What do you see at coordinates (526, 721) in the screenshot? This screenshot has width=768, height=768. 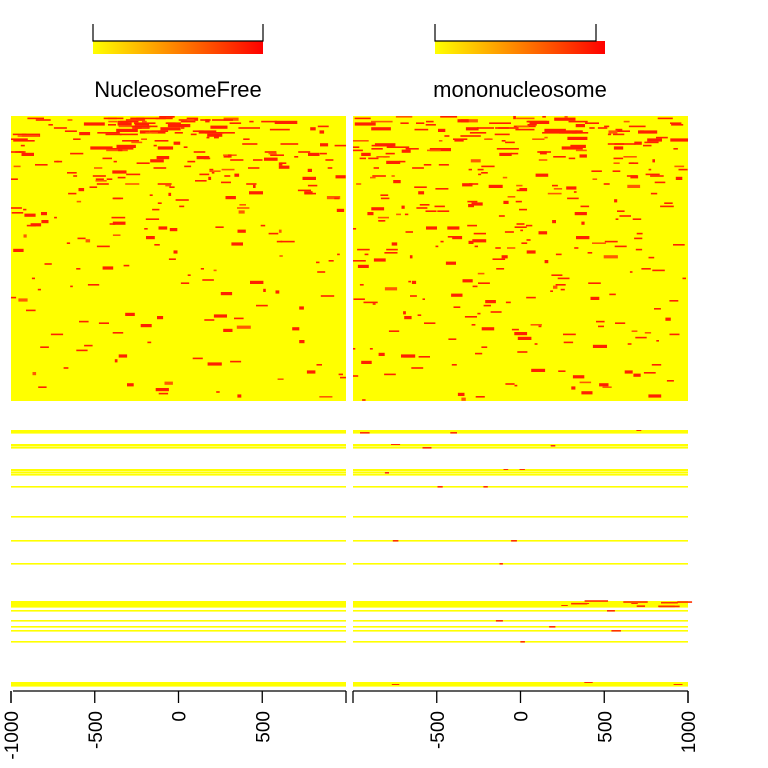 I see `x-axis-mononucleosome: -500 0 500 1000` at bounding box center [526, 721].